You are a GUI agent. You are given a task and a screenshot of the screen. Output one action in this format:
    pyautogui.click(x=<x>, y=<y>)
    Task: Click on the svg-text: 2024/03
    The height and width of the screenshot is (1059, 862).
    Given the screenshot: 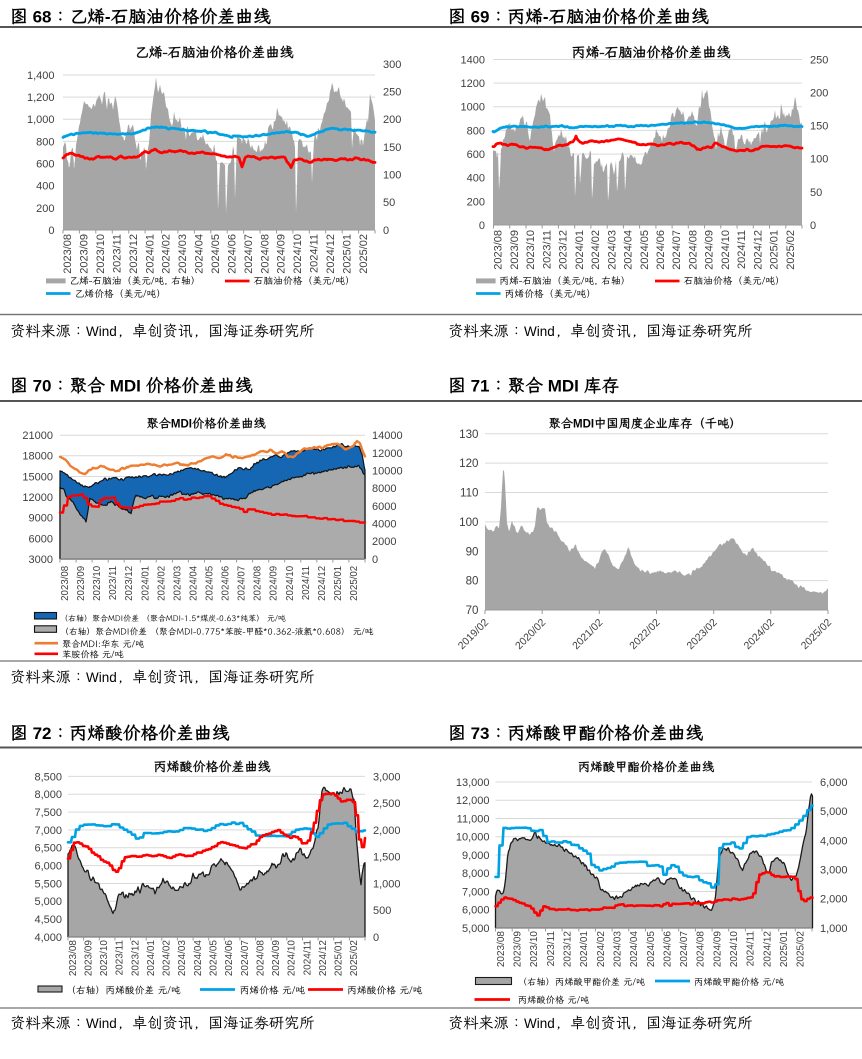 What is the action you would take?
    pyautogui.click(x=183, y=254)
    